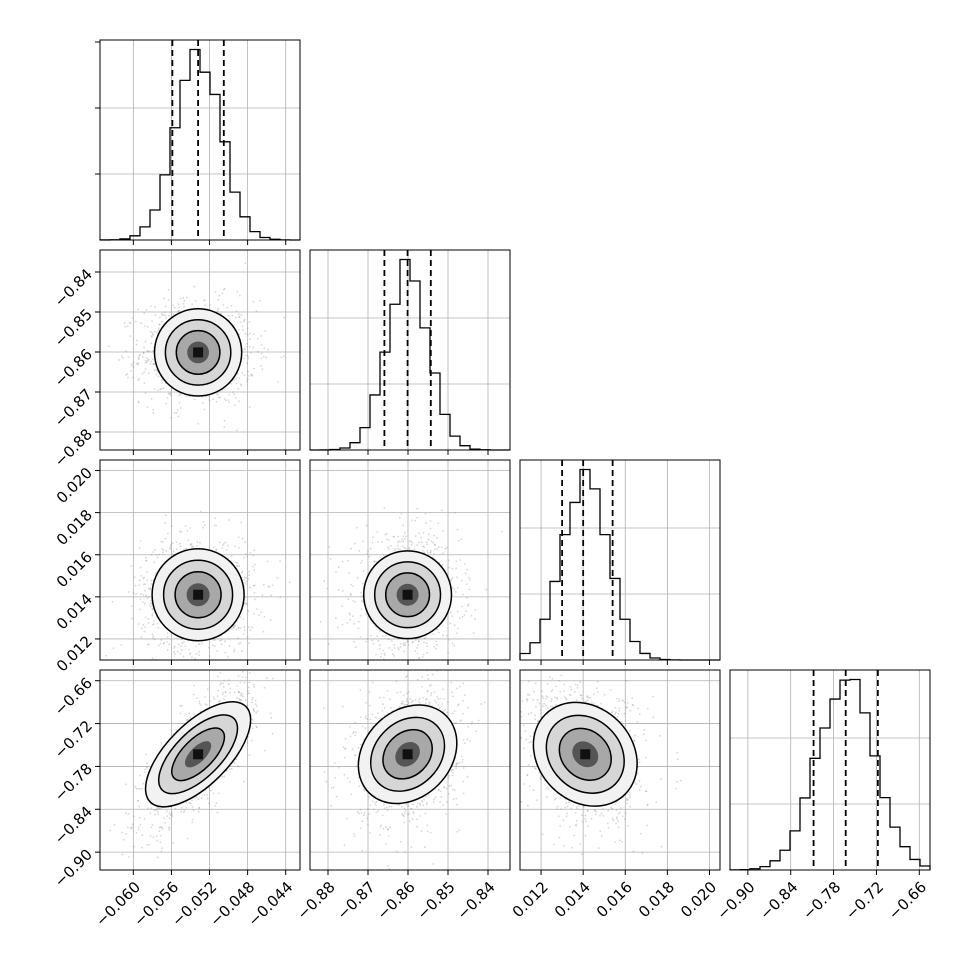 The width and height of the screenshot is (970, 970). What do you see at coordinates (410, 352) in the screenshot?
I see `histogram-panel` at bounding box center [410, 352].